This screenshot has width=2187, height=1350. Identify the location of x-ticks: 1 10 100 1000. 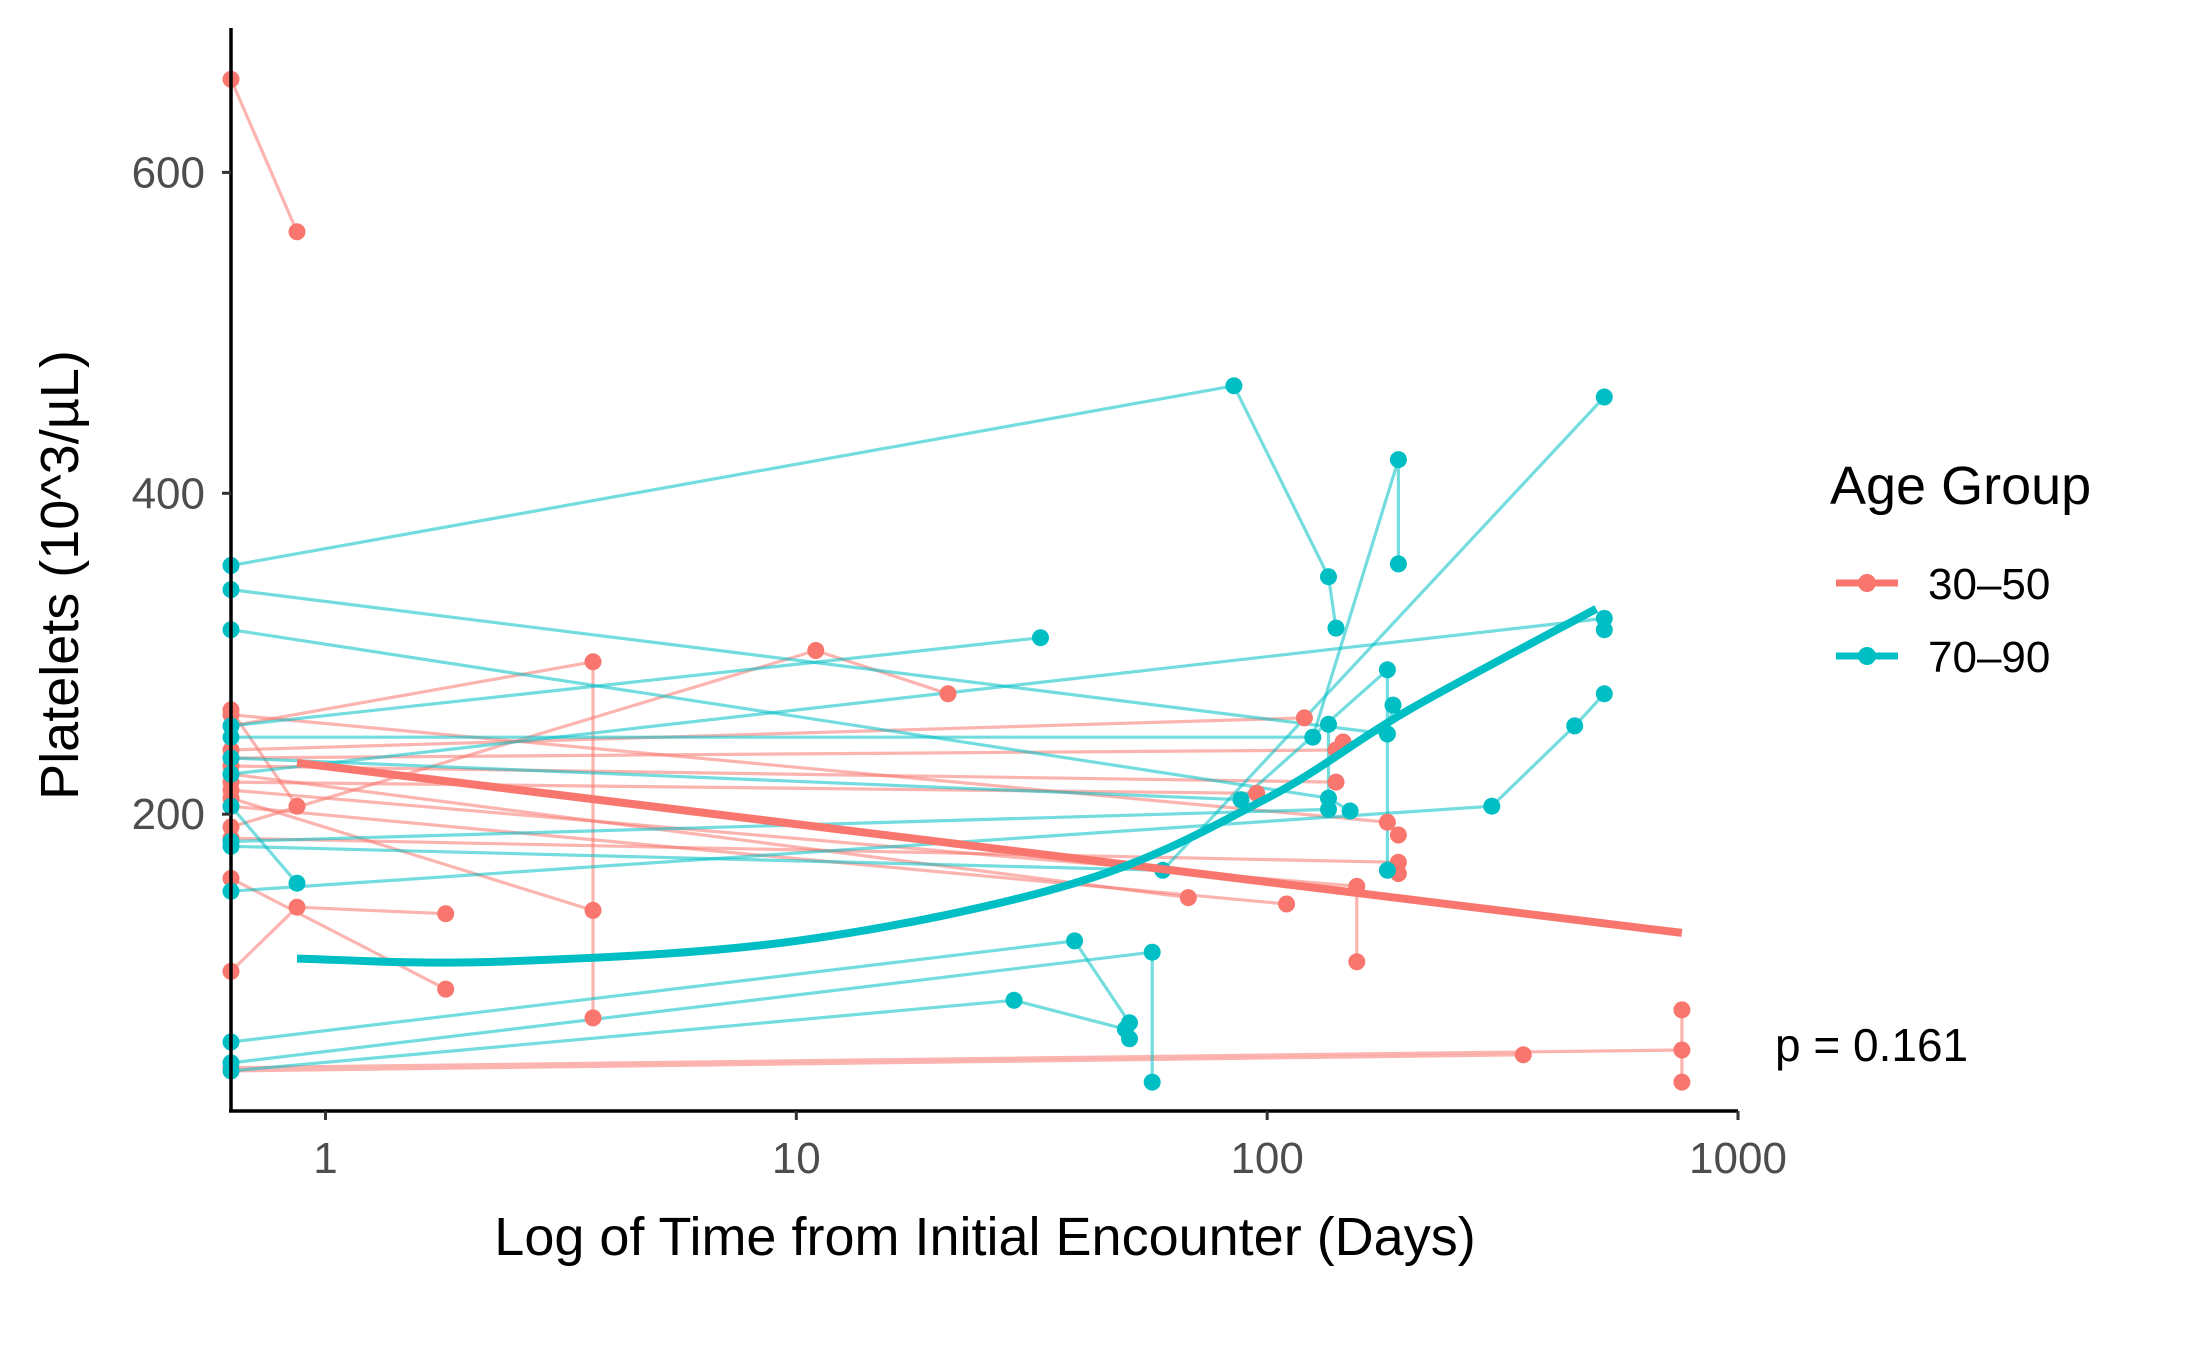
(1050, 1147).